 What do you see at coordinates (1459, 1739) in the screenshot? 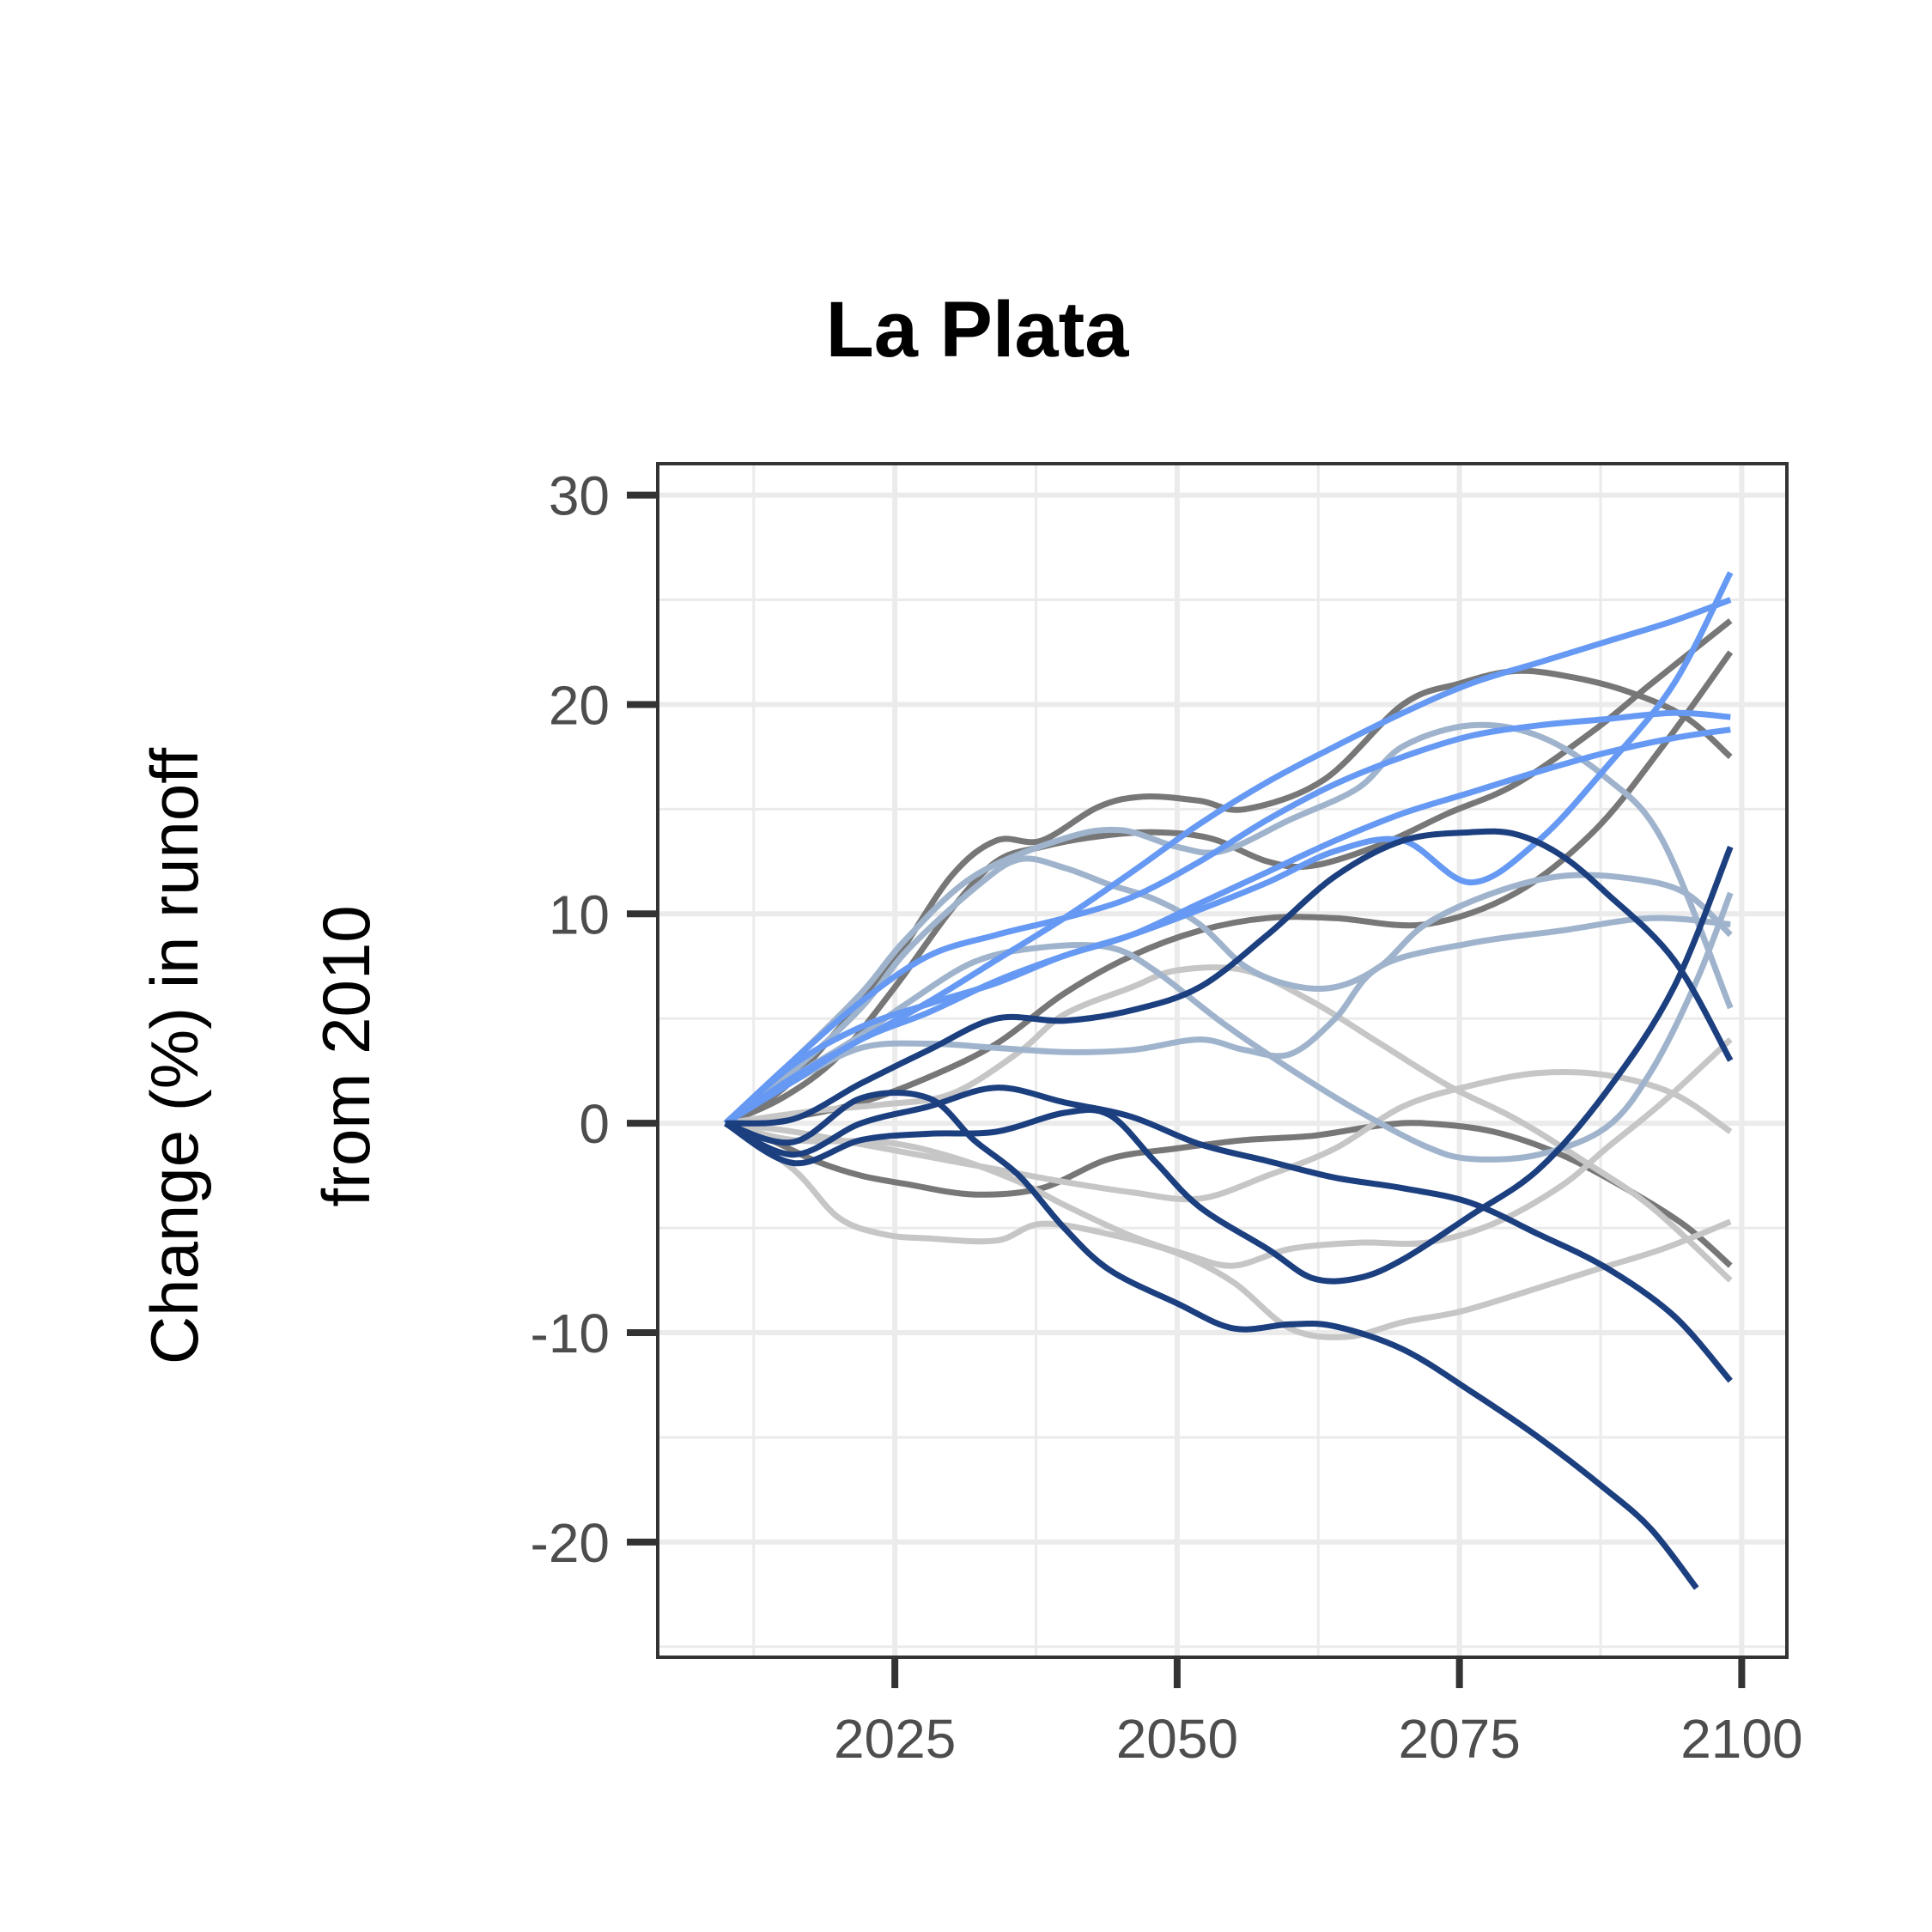
I see `x-tick-label-2075: 2075` at bounding box center [1459, 1739].